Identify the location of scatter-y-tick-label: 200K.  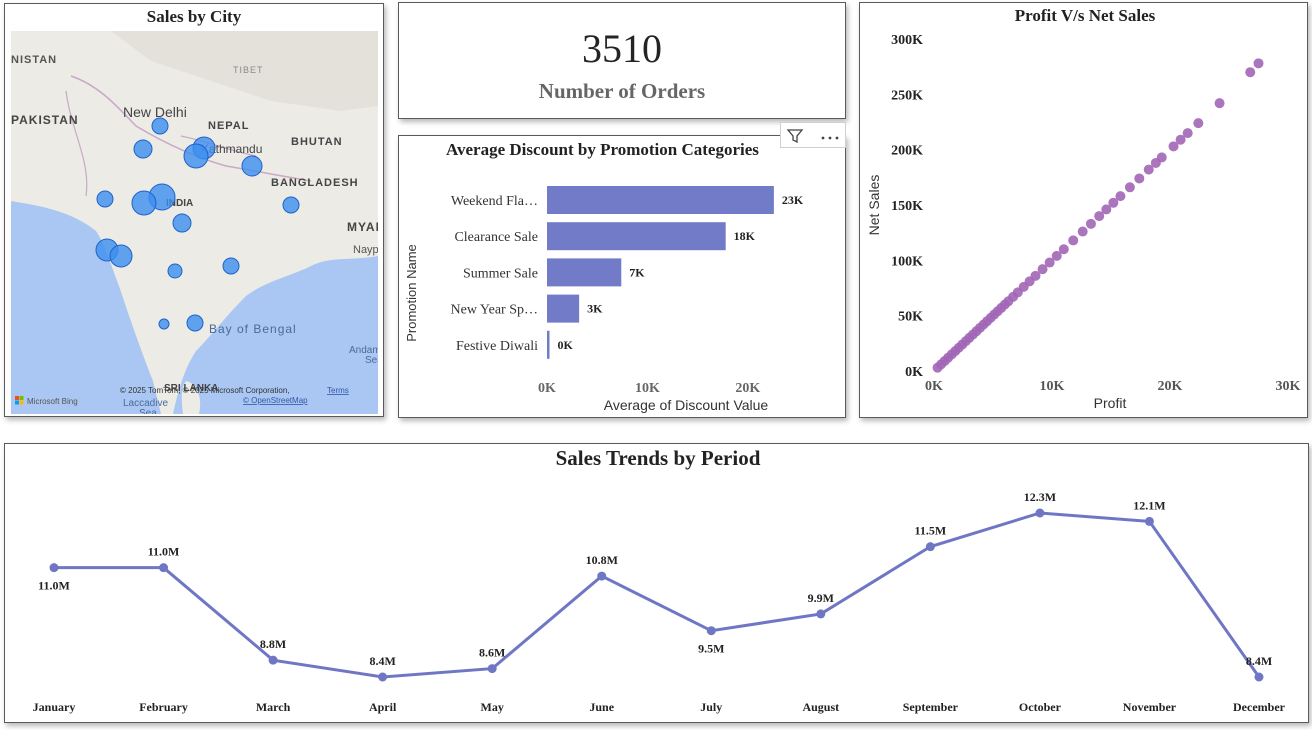
(907, 151).